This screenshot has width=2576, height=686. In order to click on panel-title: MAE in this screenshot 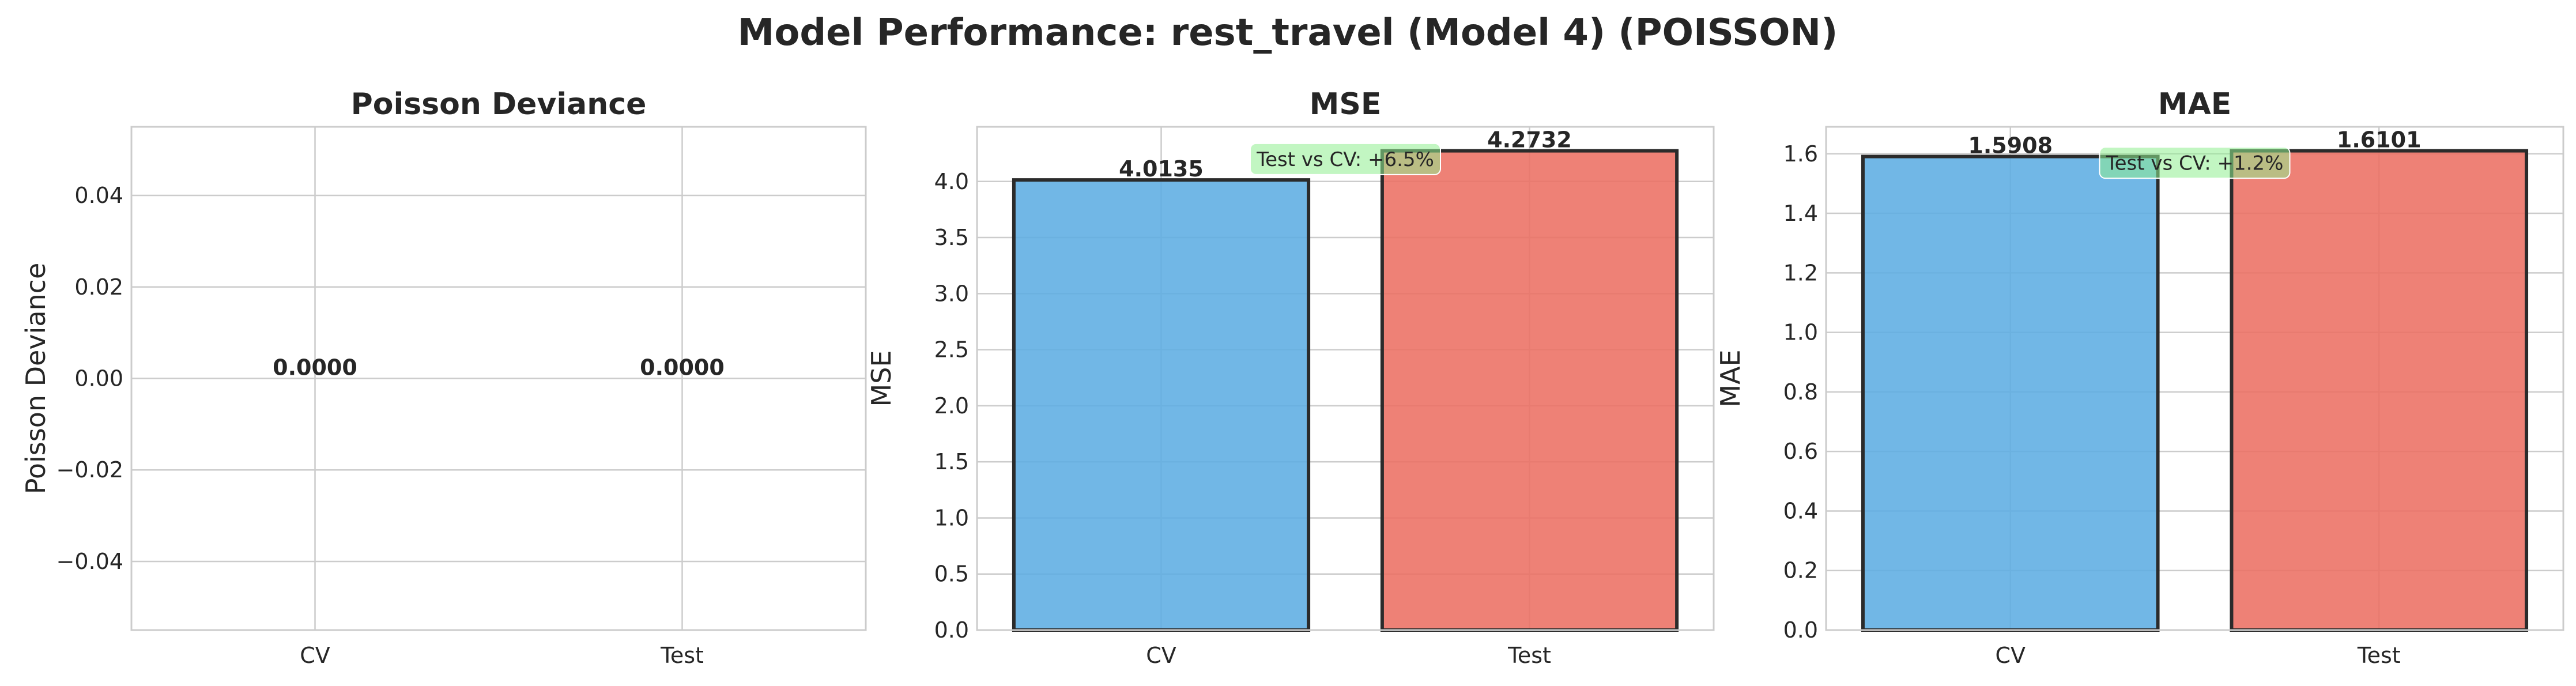, I will do `click(2195, 104)`.